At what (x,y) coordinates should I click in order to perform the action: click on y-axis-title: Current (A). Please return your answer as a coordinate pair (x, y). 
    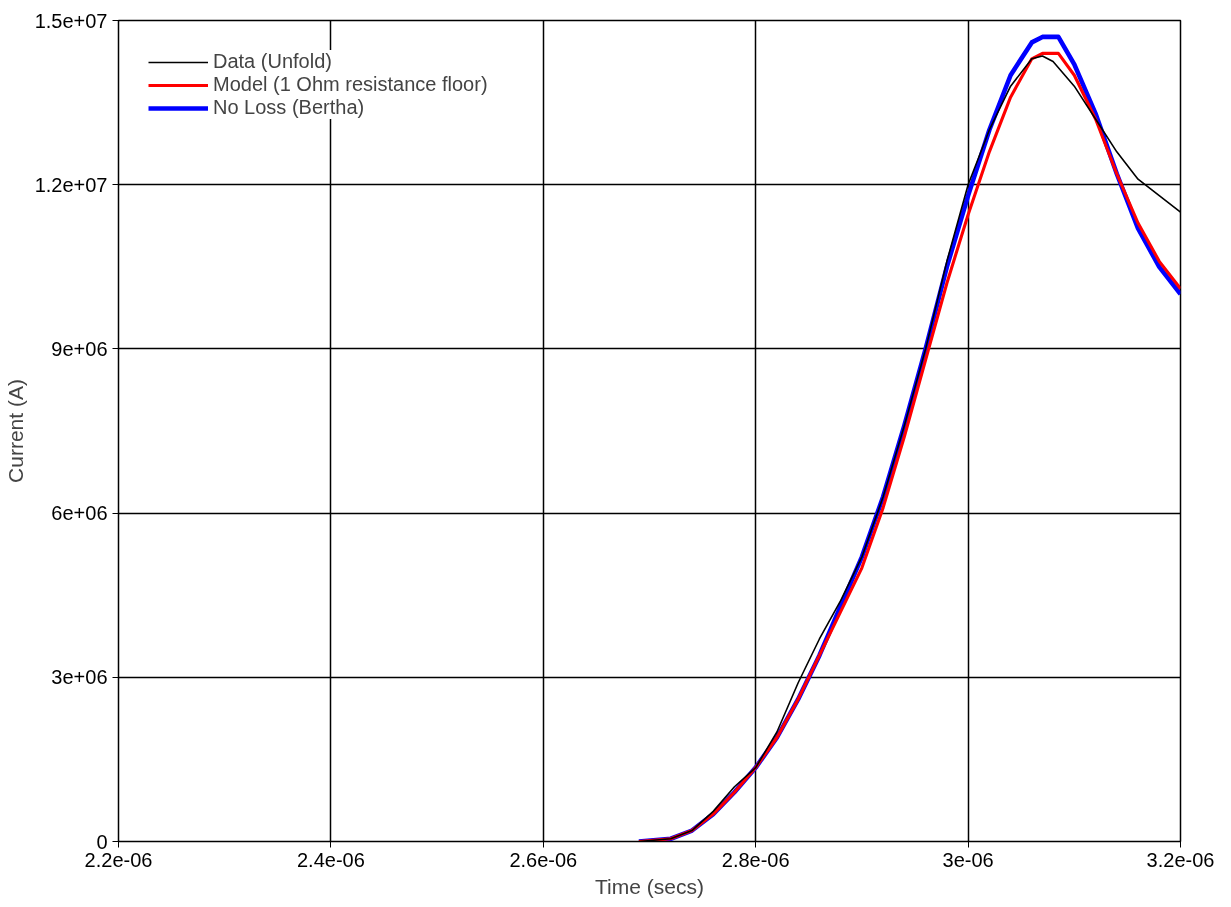
    Looking at the image, I should click on (15, 431).